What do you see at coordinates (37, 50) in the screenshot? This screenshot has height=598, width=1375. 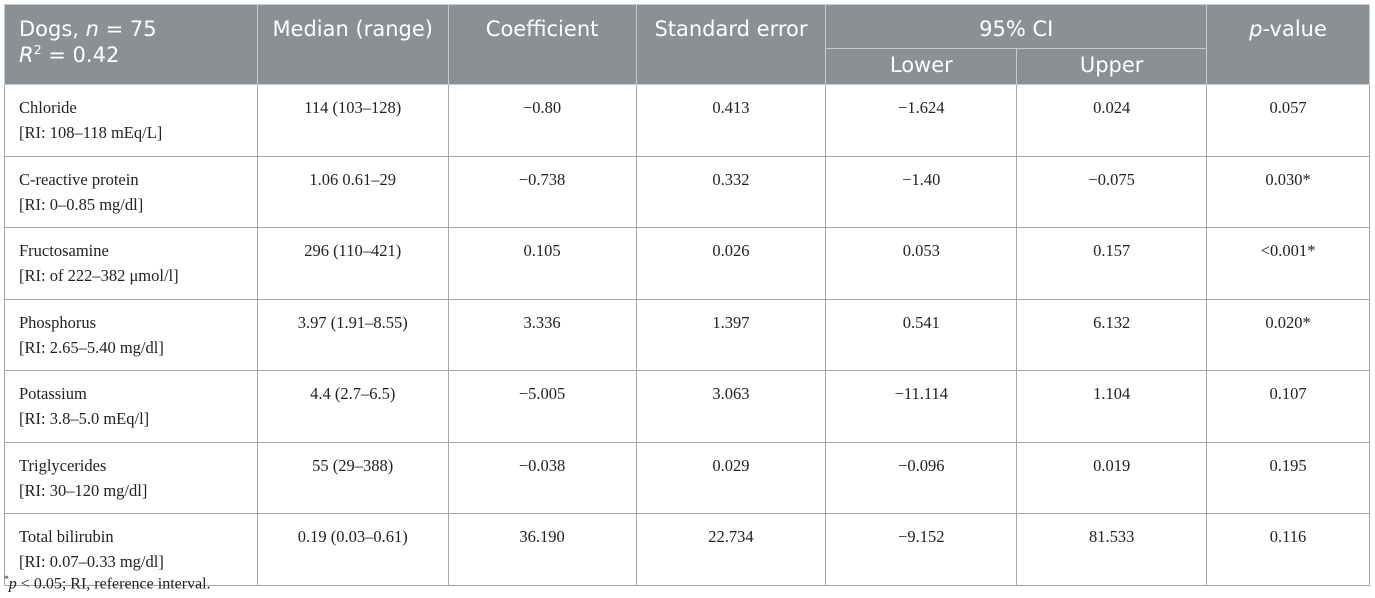 I see `header-r-sup: 2` at bounding box center [37, 50].